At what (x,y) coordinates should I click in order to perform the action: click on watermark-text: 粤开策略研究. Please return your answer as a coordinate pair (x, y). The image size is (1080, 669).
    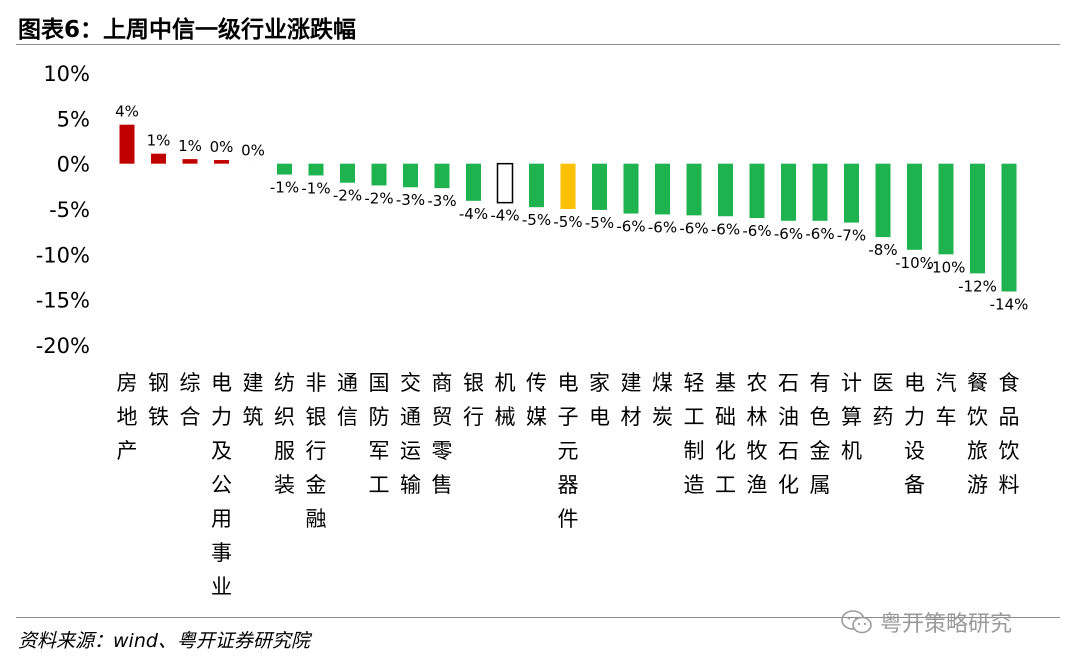
    Looking at the image, I should click on (946, 624).